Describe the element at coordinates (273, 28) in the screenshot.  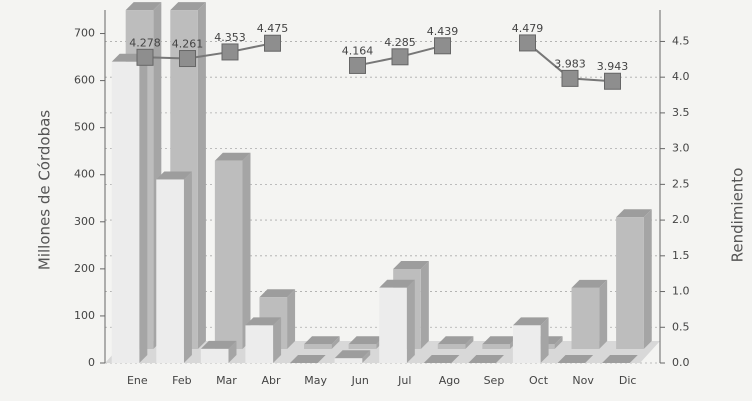
I see `data-label: 4.475` at that location.